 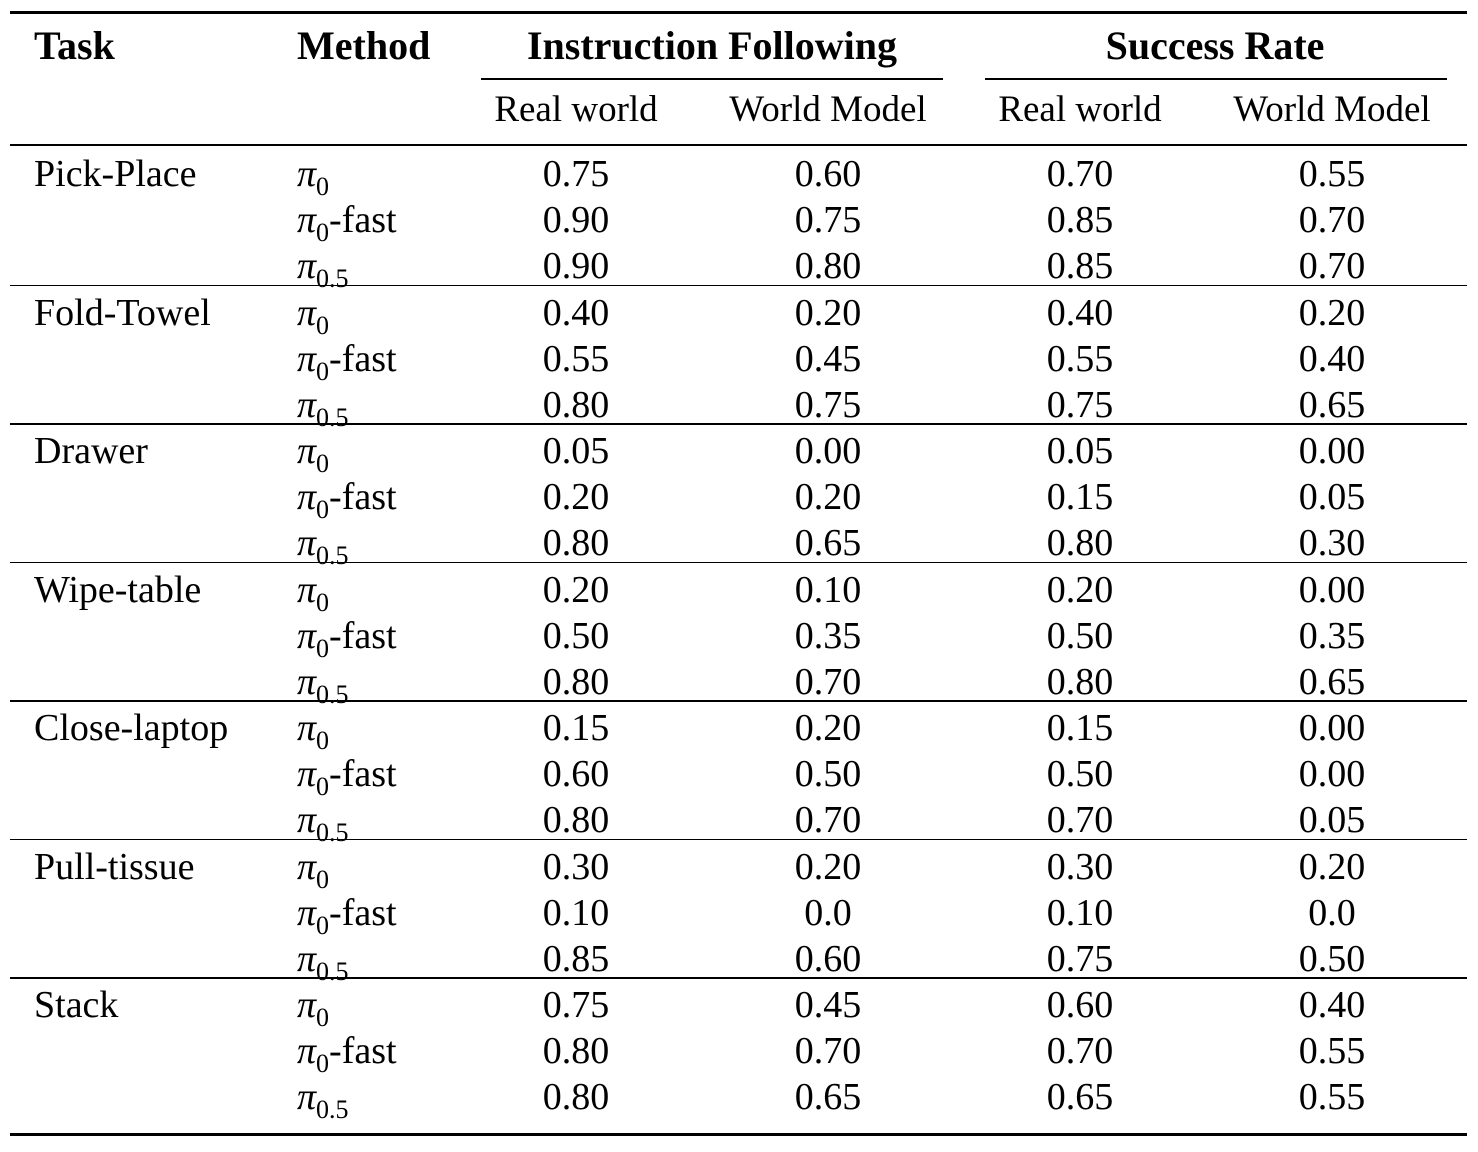 What do you see at coordinates (738, 145) in the screenshot?
I see `header-rule` at bounding box center [738, 145].